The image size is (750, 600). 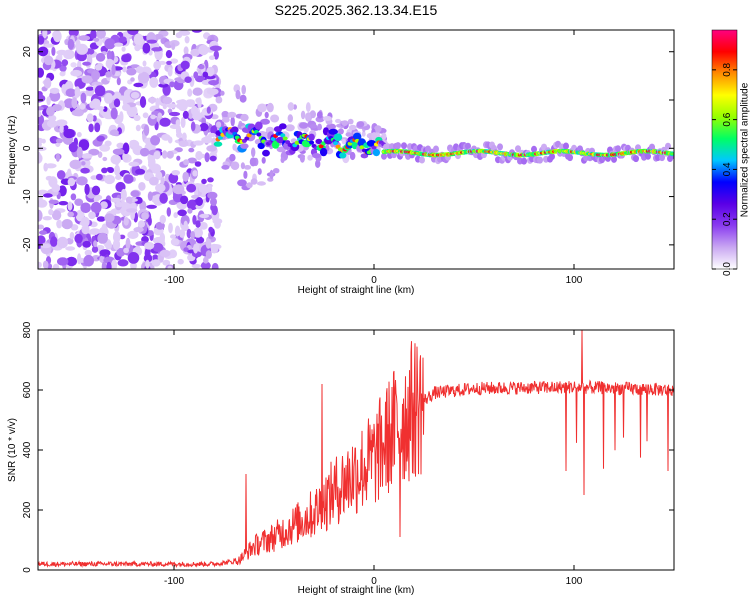 I want to click on snr-y-tick-label: 0, so click(x=27, y=570).